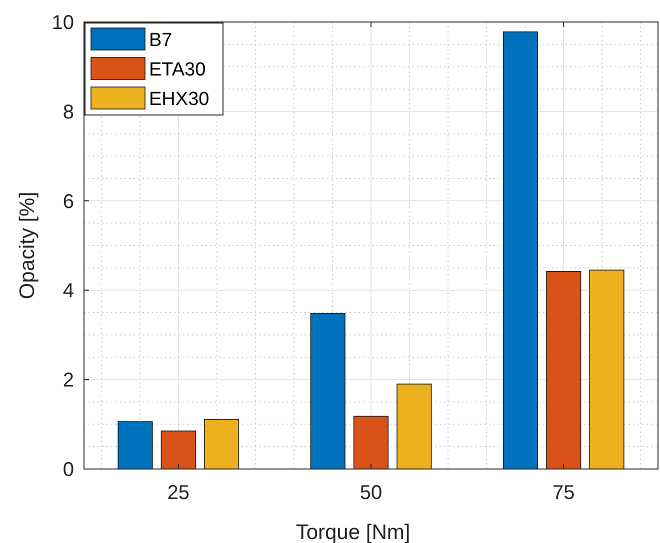 The image size is (660, 543). Describe the element at coordinates (160, 40) in the screenshot. I see `legend-label: B7` at that location.